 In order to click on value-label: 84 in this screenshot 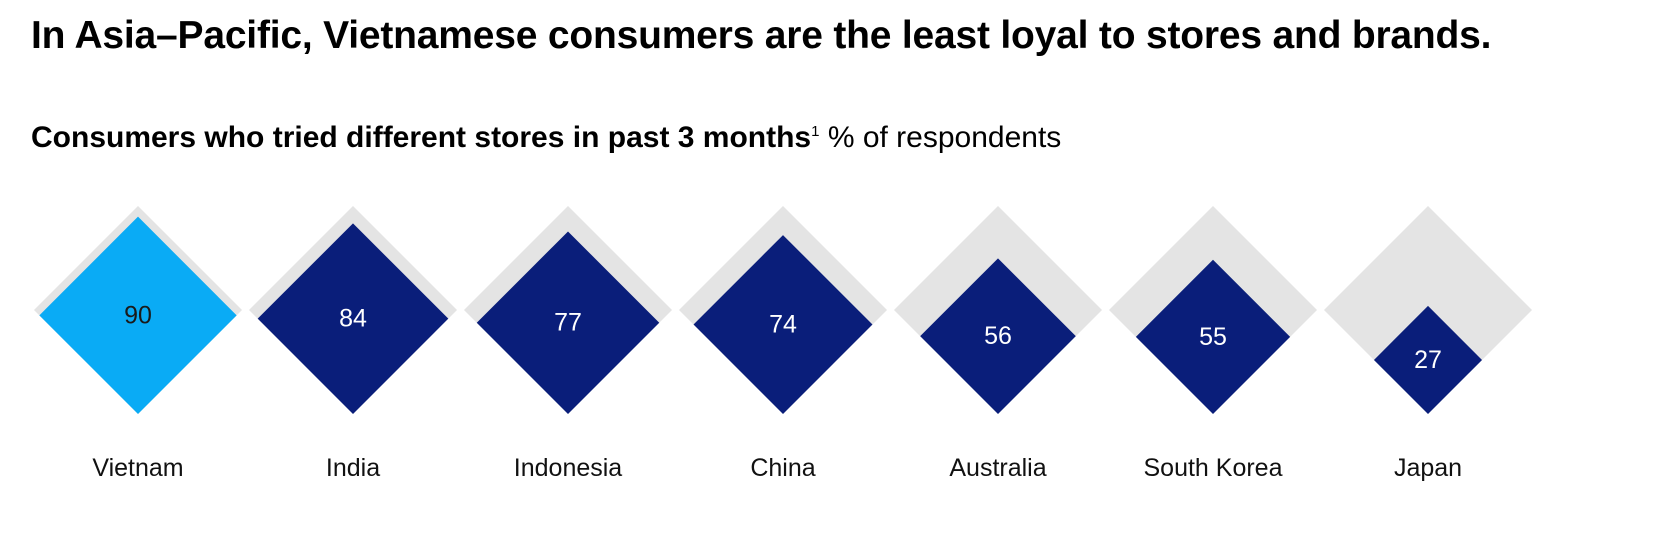, I will do `click(353, 319)`.